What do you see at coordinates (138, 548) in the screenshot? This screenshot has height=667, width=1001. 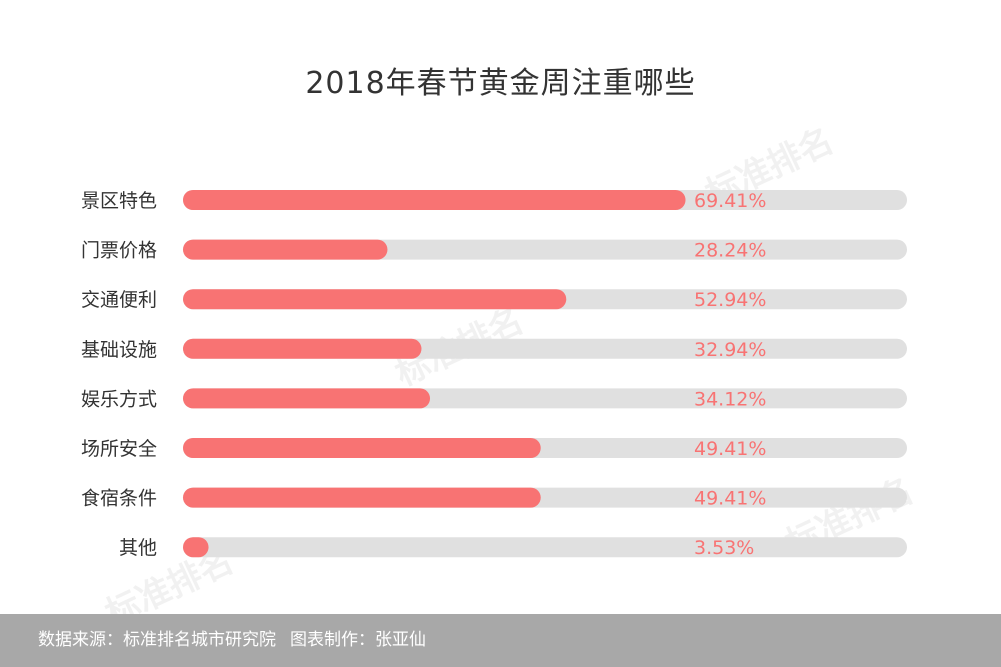 I see `category-label: 其他` at bounding box center [138, 548].